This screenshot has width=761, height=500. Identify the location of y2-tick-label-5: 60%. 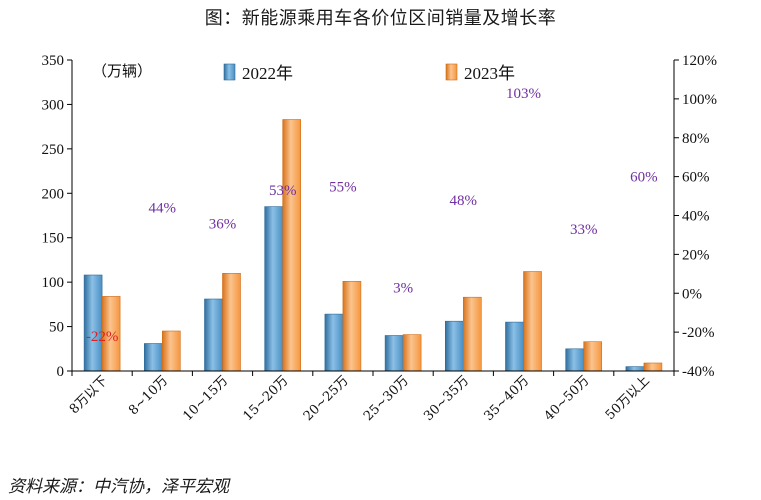
(696, 178).